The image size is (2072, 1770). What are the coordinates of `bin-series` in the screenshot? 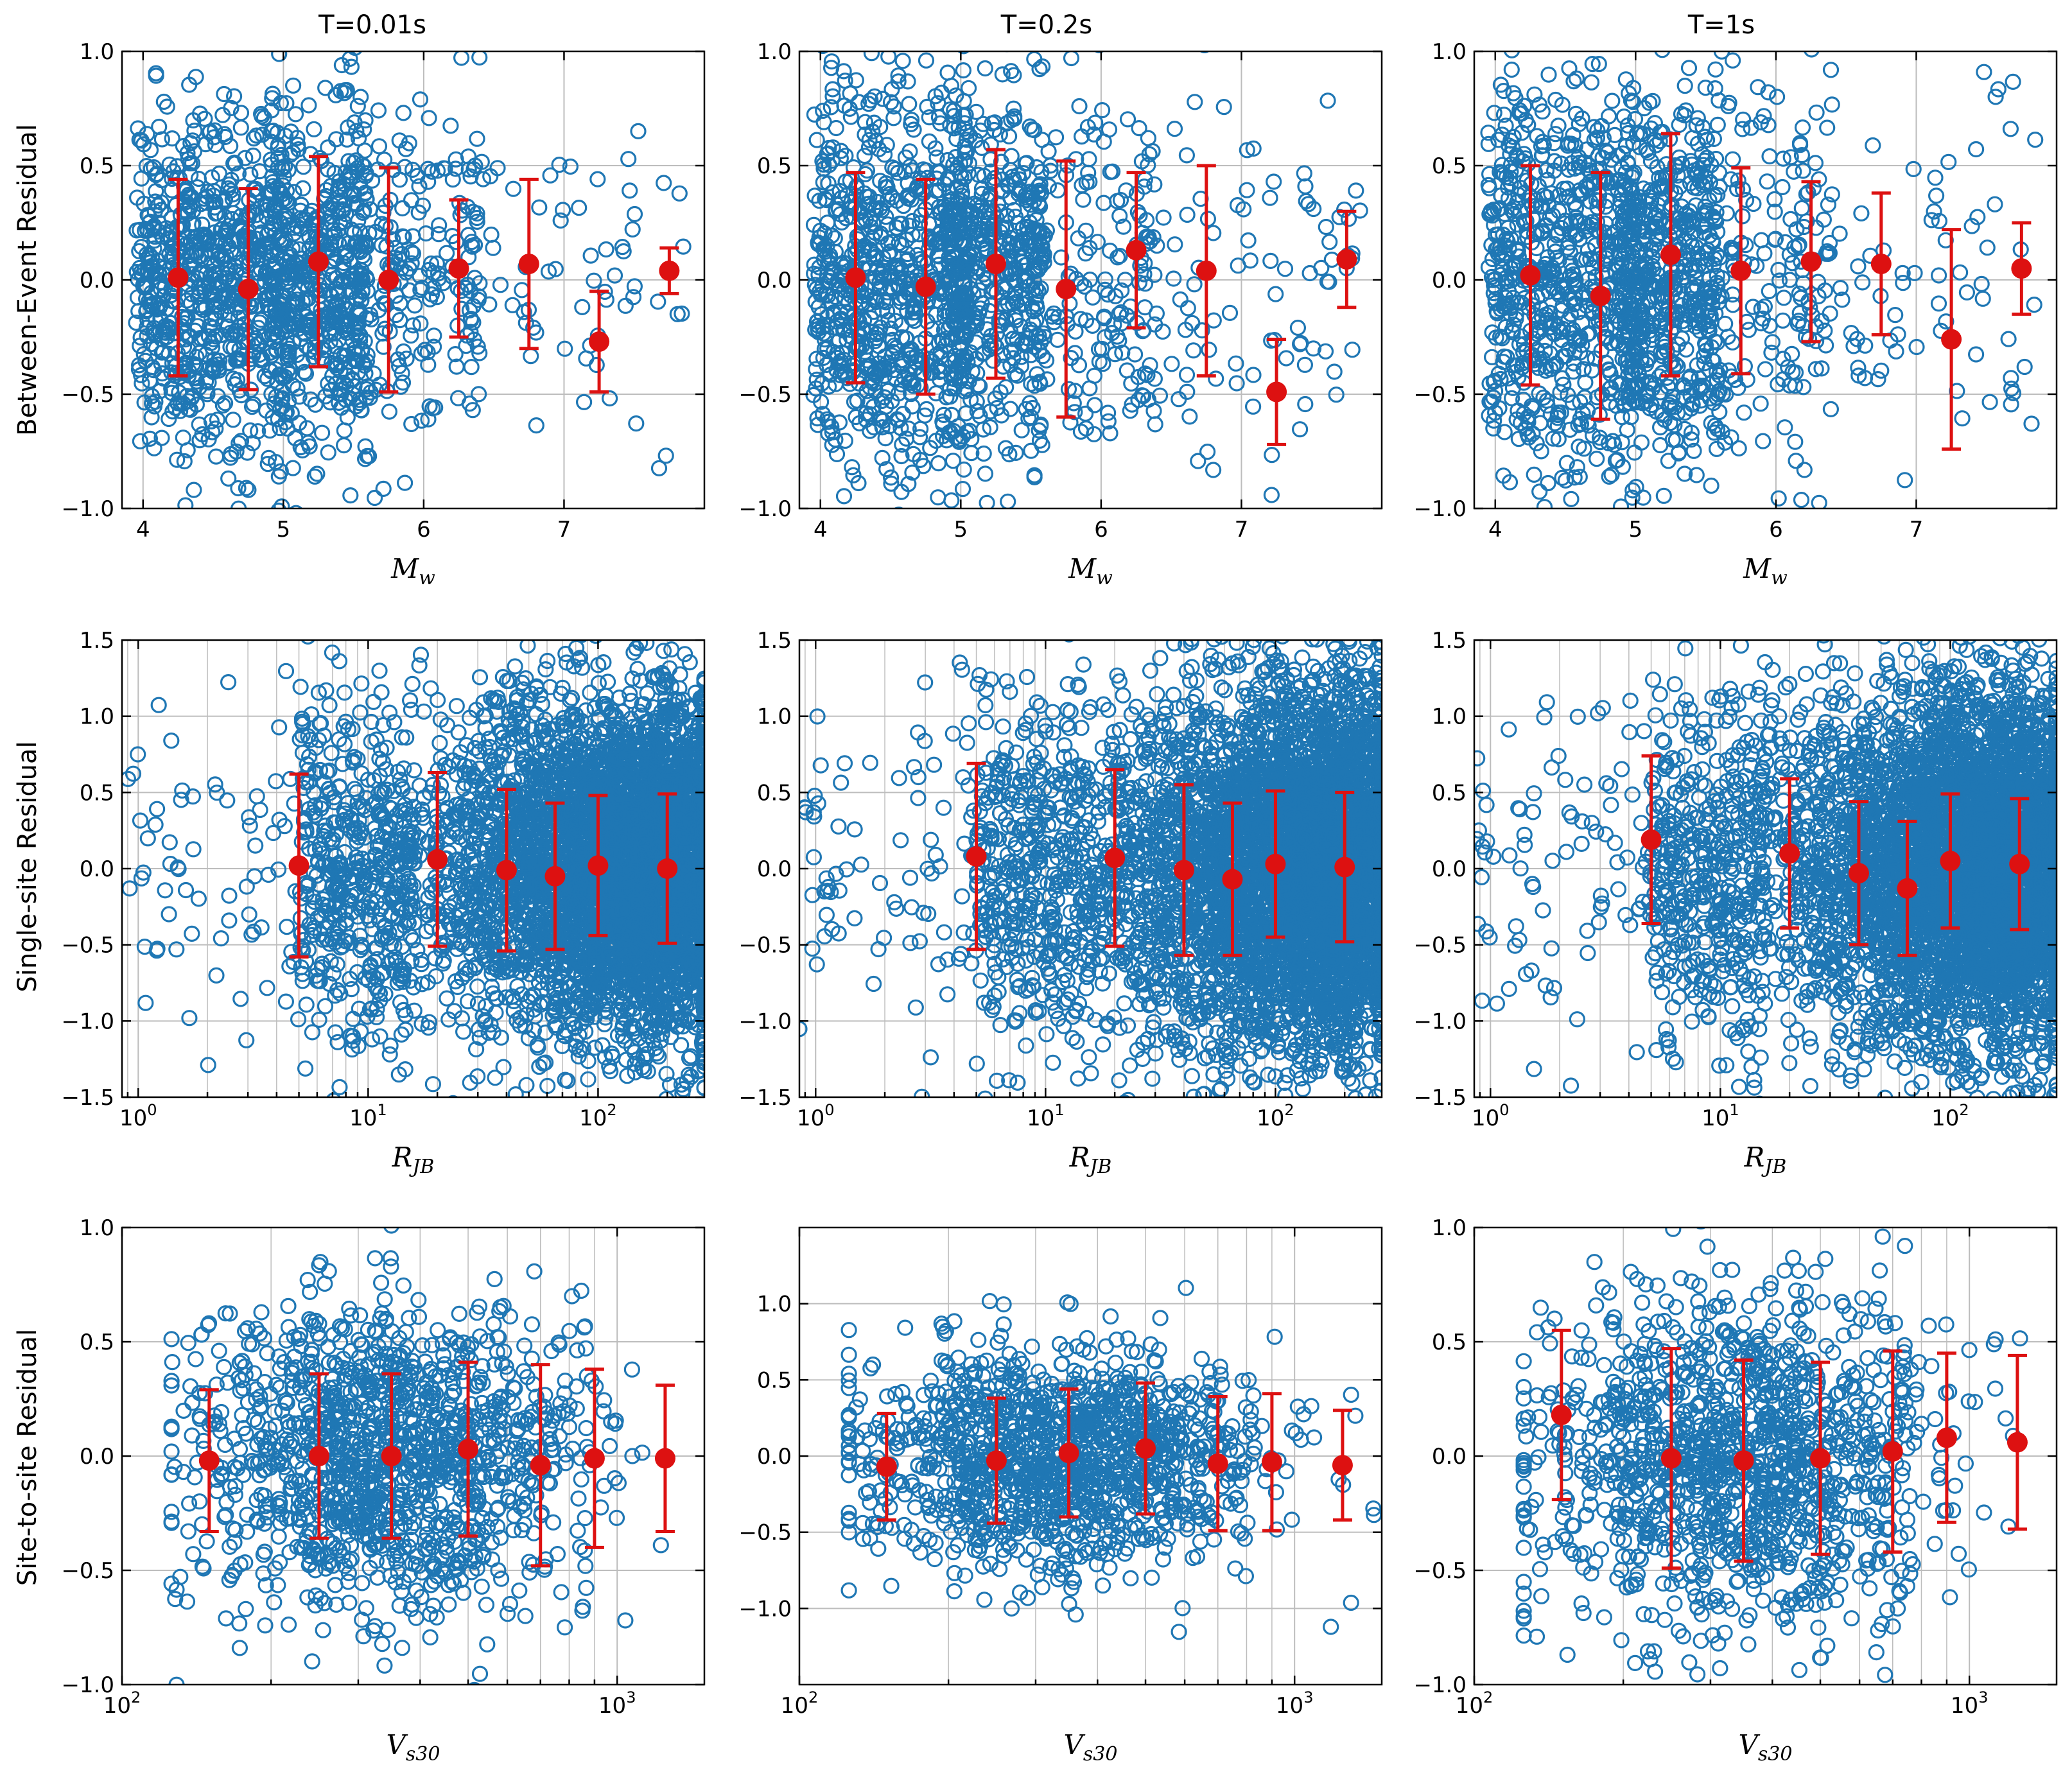 It's located at (1776, 292).